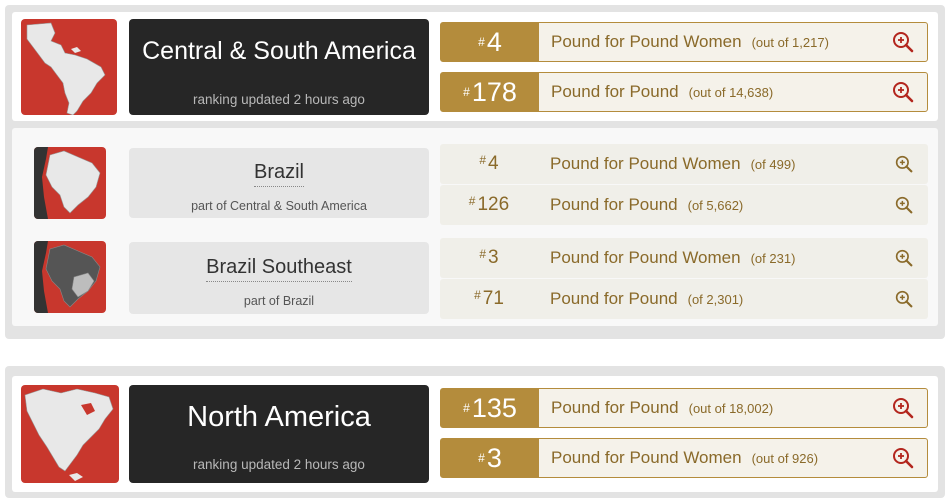  I want to click on subregion-title-card: Brazil Southeast part of Brazil, so click(279, 278).